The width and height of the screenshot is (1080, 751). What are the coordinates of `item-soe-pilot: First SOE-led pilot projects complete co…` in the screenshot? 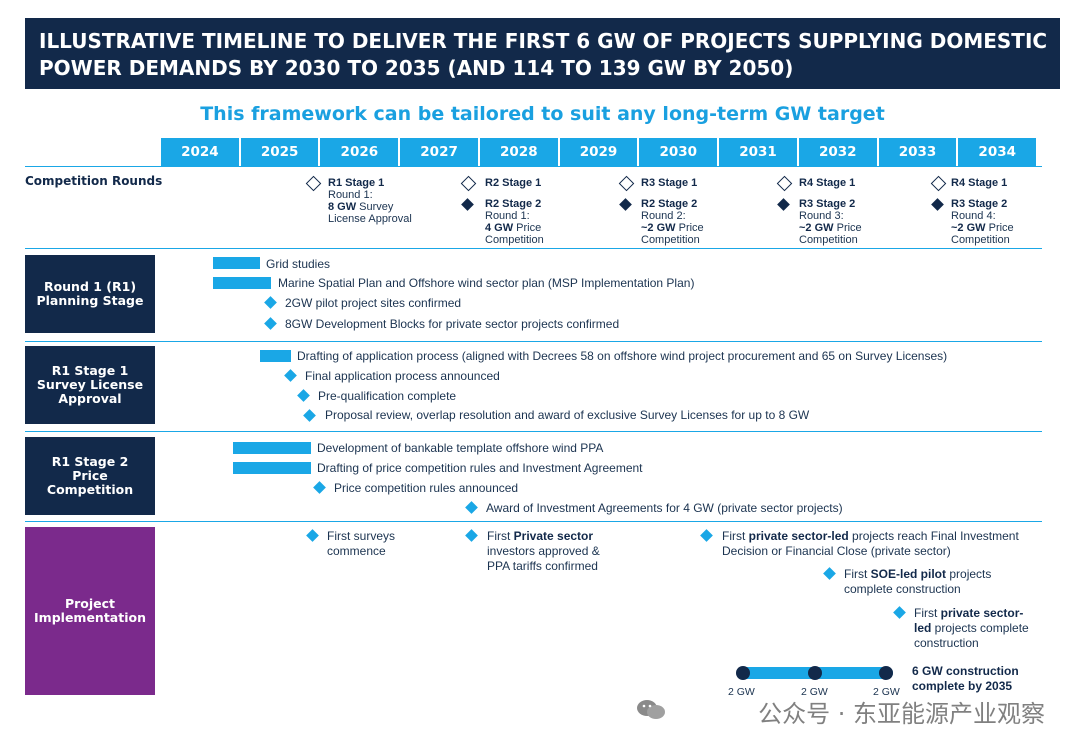 It's located at (917, 582).